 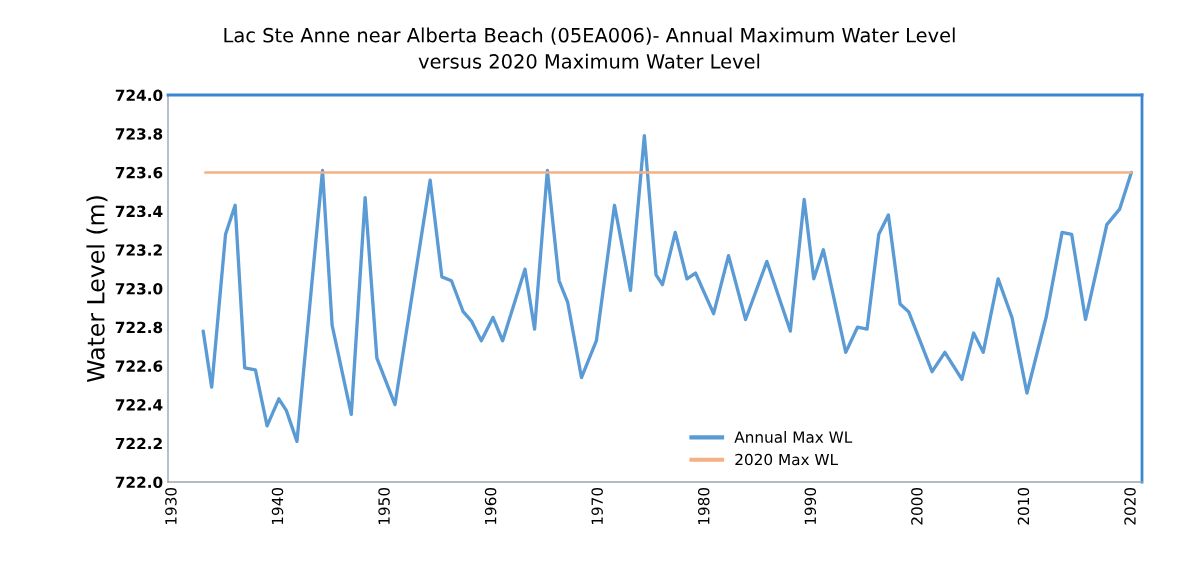 What do you see at coordinates (139, 211) in the screenshot?
I see `y-tick-label: 723.4` at bounding box center [139, 211].